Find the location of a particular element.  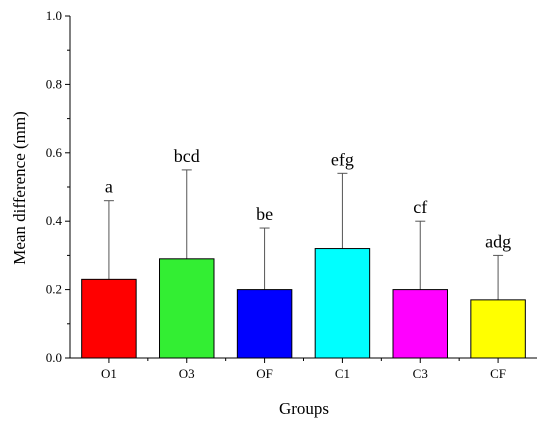

significance-label: bcd is located at coordinates (187, 156).